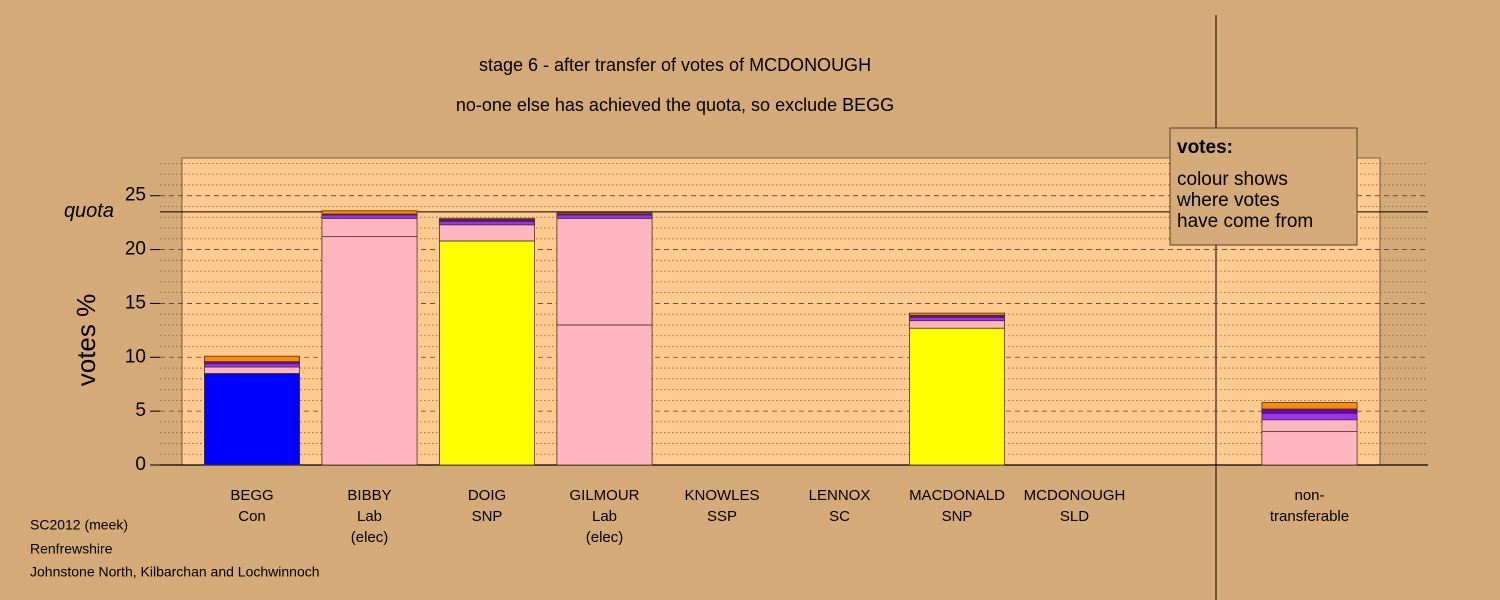  Describe the element at coordinates (79, 525) in the screenshot. I see `footer-line: SC2012 (meek)` at that location.